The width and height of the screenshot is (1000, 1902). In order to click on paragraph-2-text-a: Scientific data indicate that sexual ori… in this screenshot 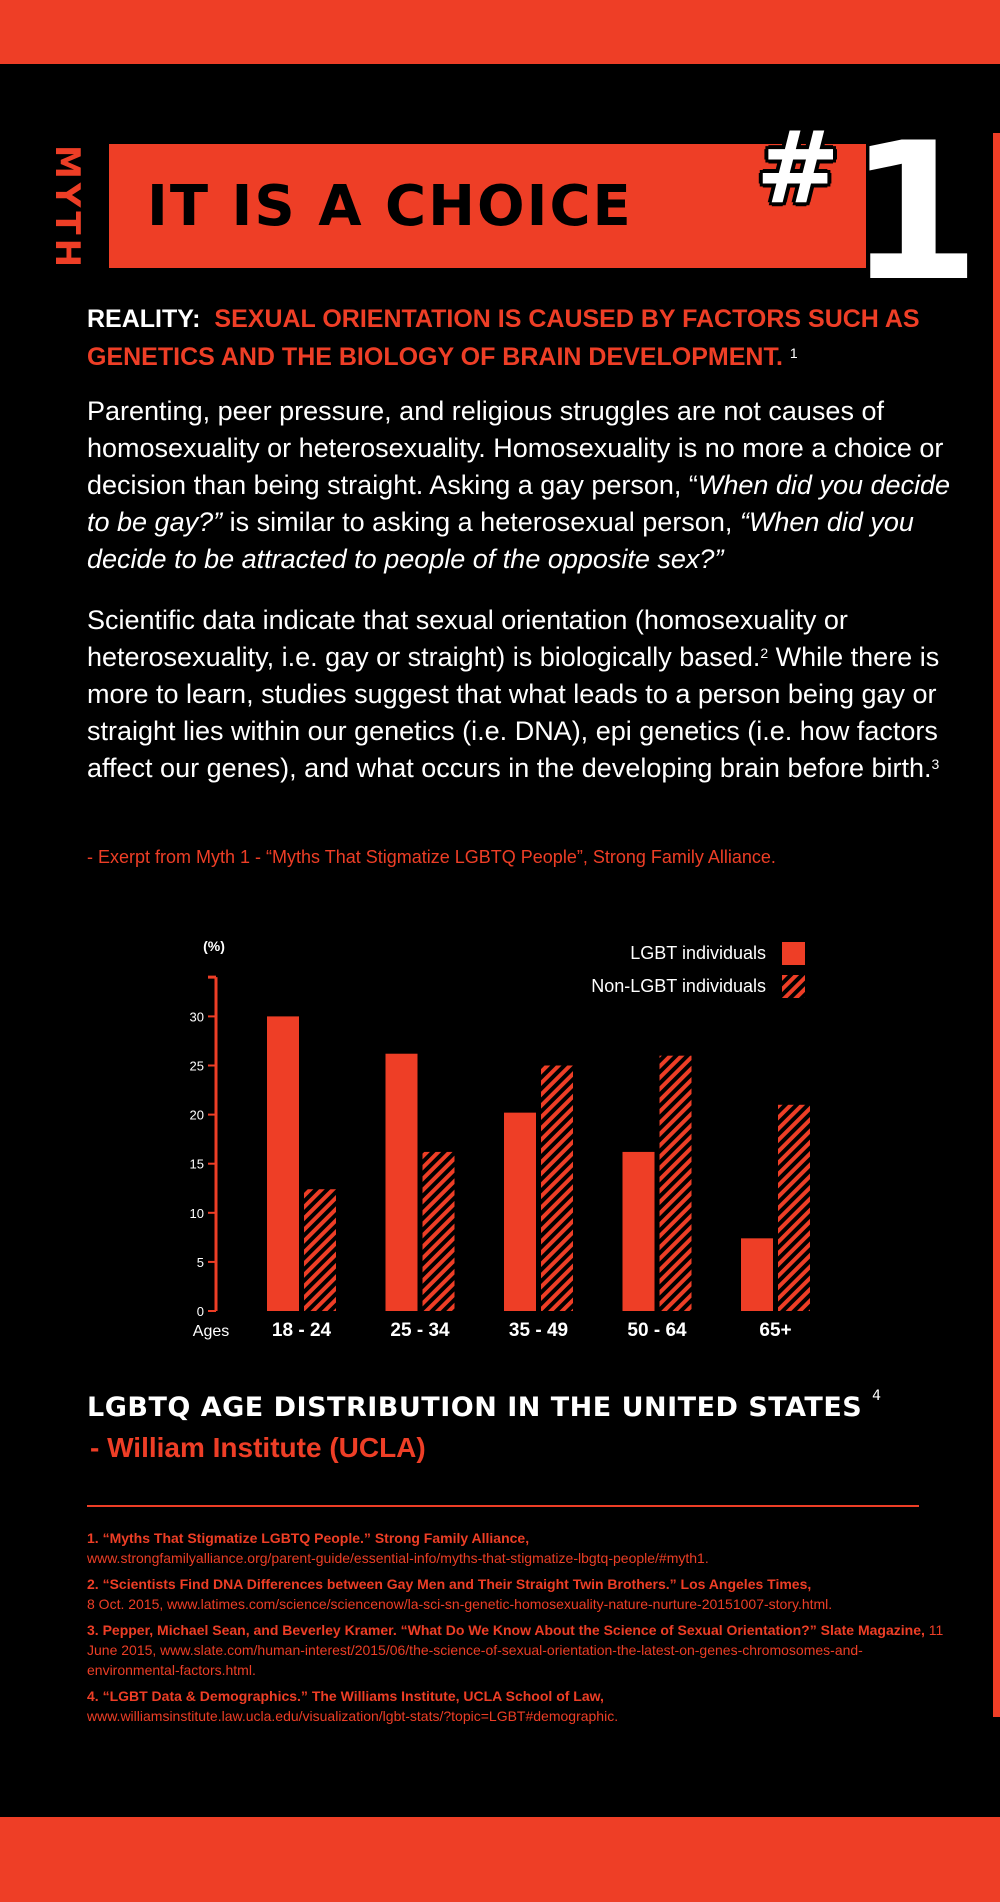, I will do `click(467, 638)`.